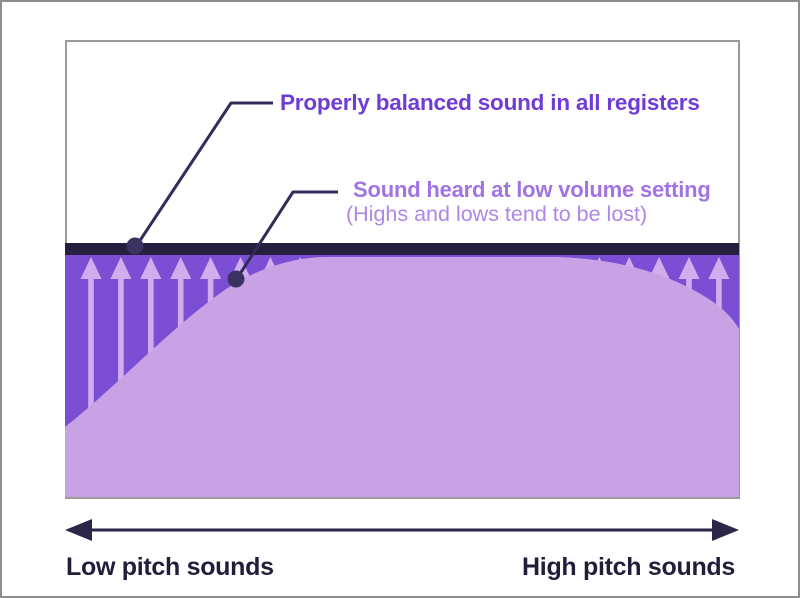  What do you see at coordinates (78, 530) in the screenshot?
I see `pitch-axis-left-arrow-icon` at bounding box center [78, 530].